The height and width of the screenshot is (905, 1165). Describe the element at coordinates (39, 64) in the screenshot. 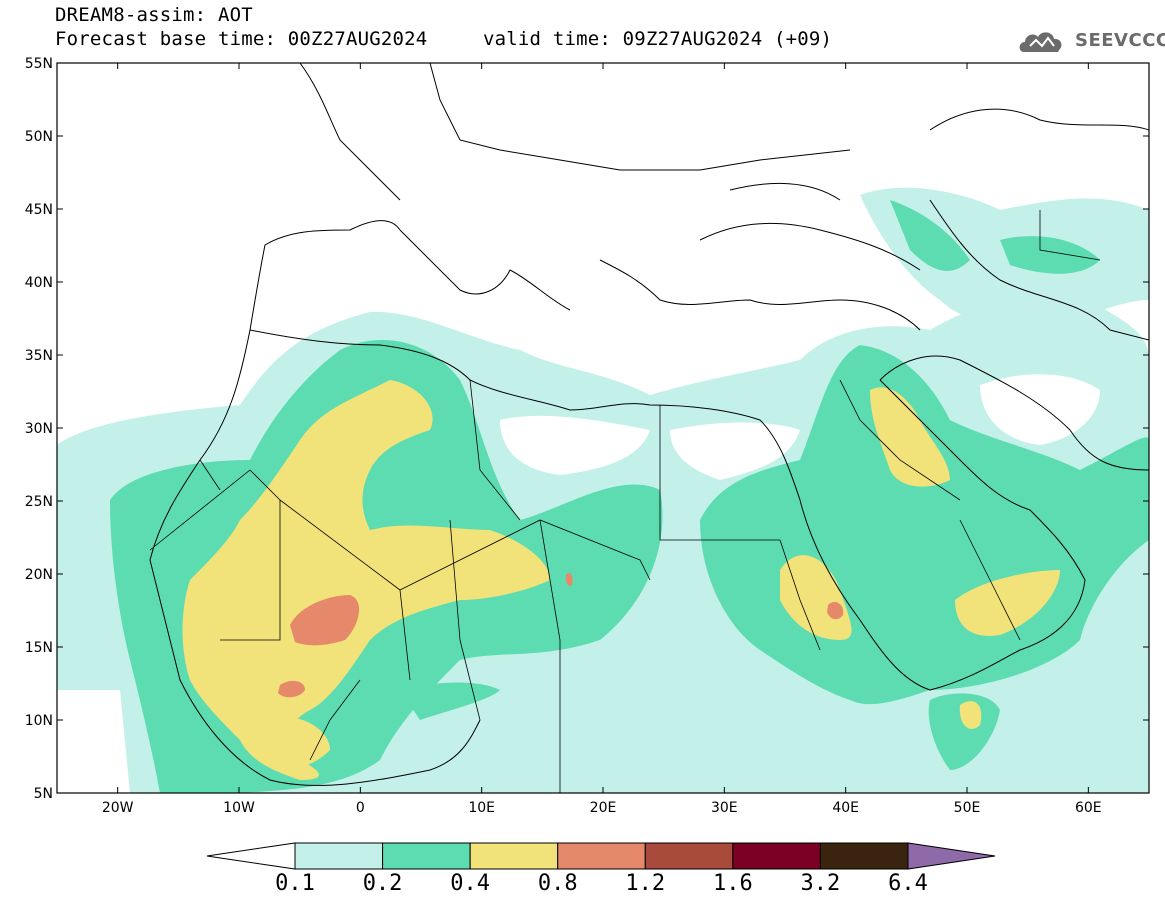

I see `lat-tick-label: 55N` at that location.